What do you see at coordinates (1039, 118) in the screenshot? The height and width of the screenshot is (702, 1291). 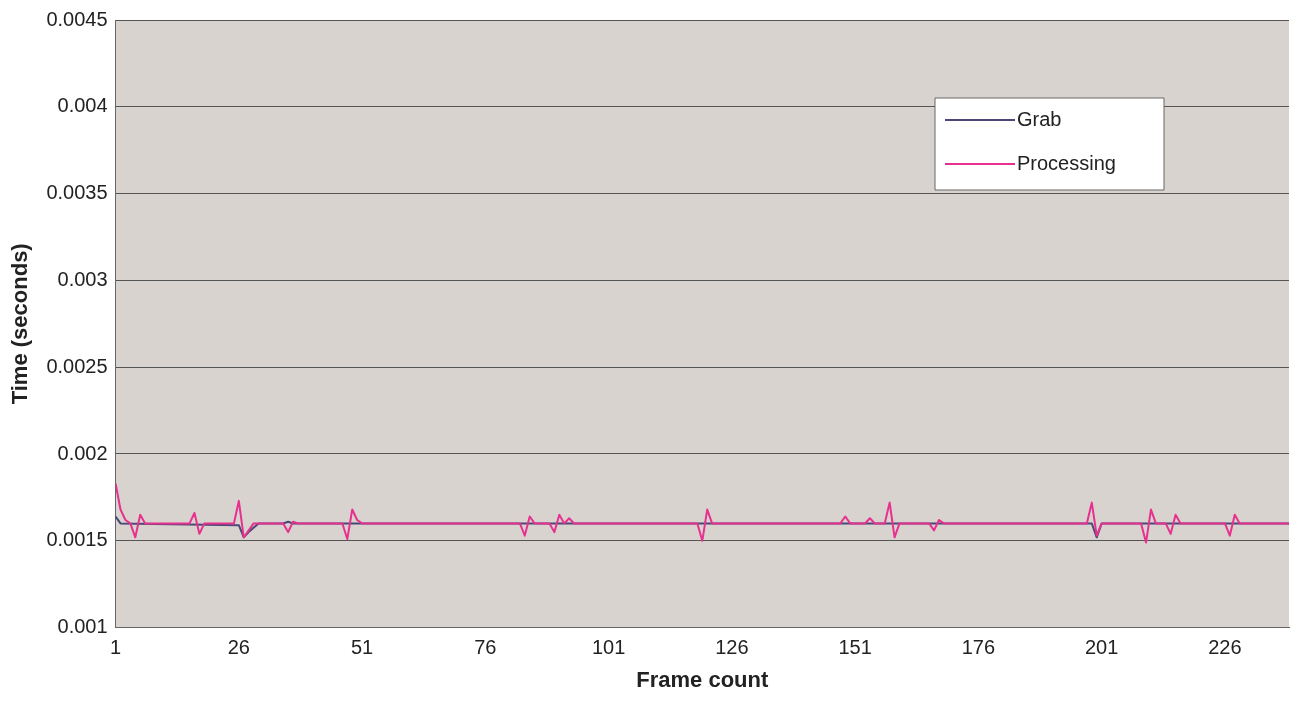 I see `legend-label: Grab` at bounding box center [1039, 118].